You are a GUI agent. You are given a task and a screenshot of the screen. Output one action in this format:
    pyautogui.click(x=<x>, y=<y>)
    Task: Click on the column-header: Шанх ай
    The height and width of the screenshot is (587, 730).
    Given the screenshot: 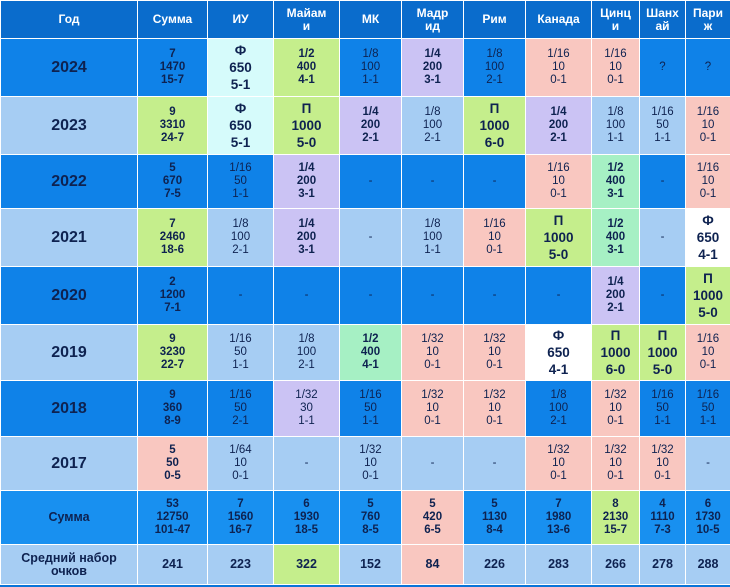 What is the action you would take?
    pyautogui.click(x=662, y=19)
    